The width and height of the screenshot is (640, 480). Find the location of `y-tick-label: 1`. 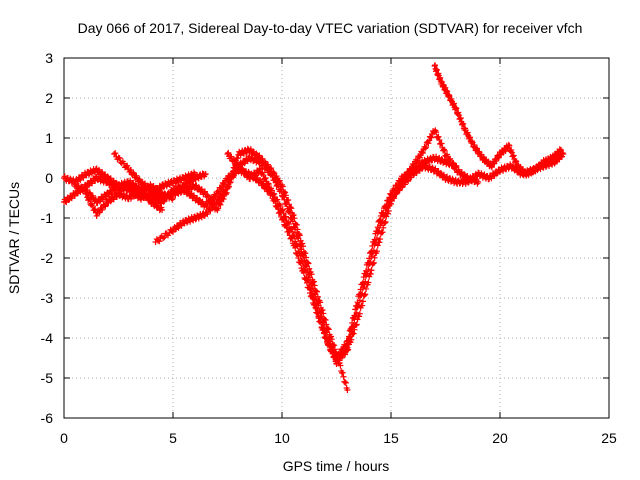

y-tick-label: 1 is located at coordinates (49, 138).